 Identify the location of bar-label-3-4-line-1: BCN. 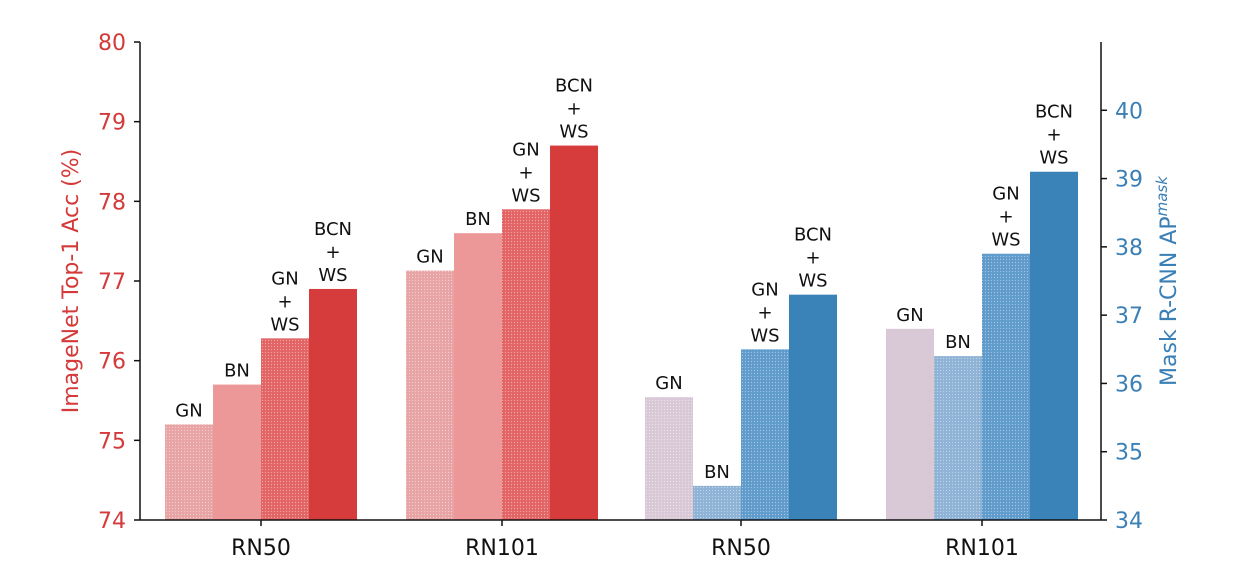
(813, 235).